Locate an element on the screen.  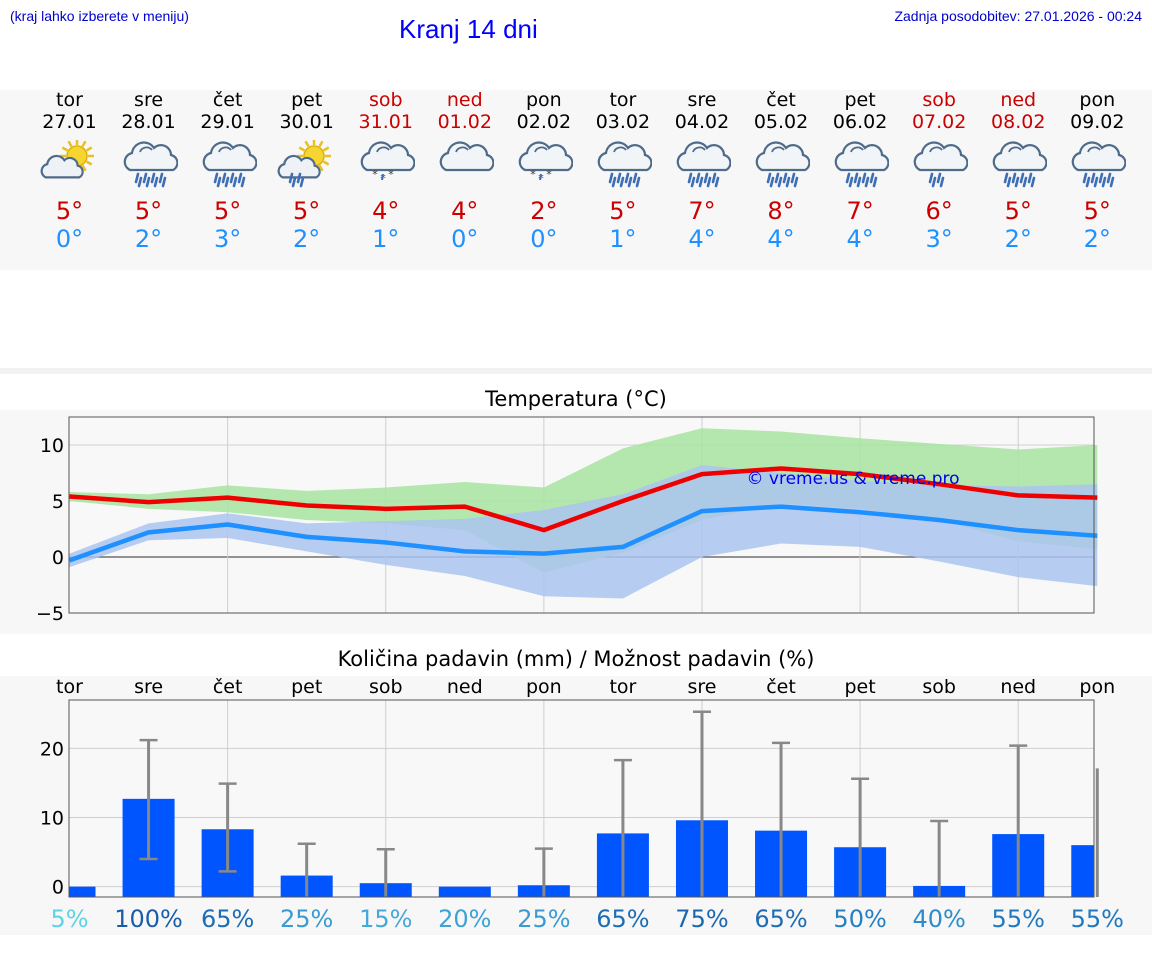
date-label: 02.02 is located at coordinates (544, 122).